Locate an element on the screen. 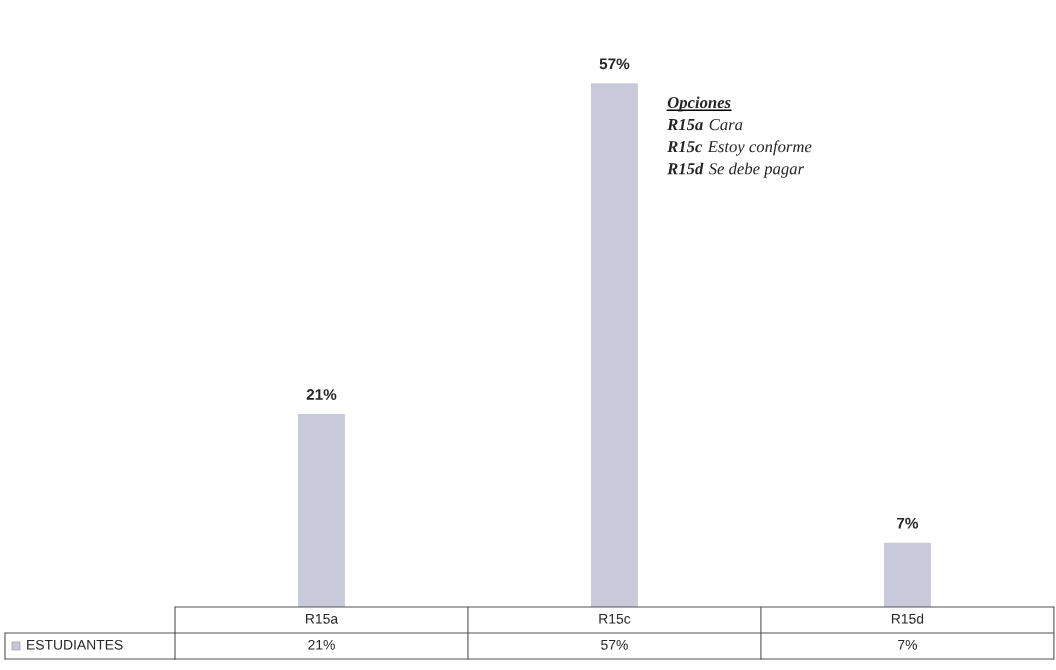 This screenshot has height=670, width=1056. text: 7% is located at coordinates (908, 523).